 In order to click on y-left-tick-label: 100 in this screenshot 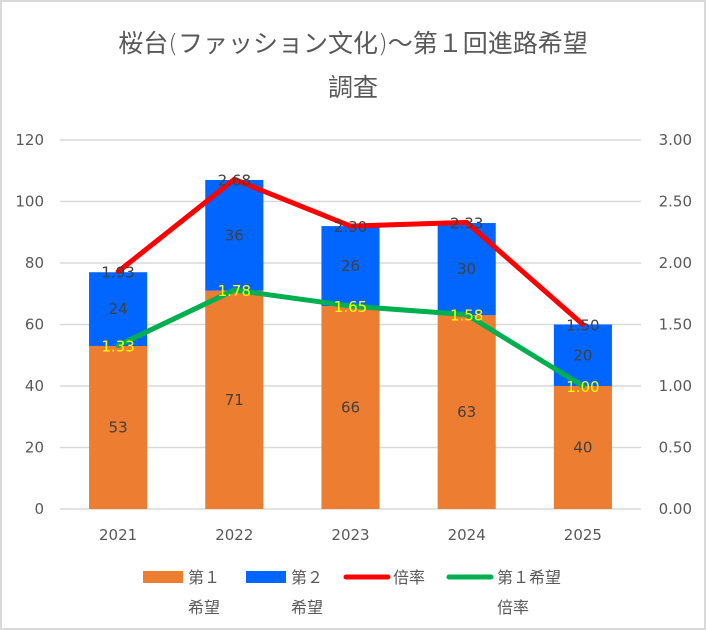, I will do `click(29, 202)`.